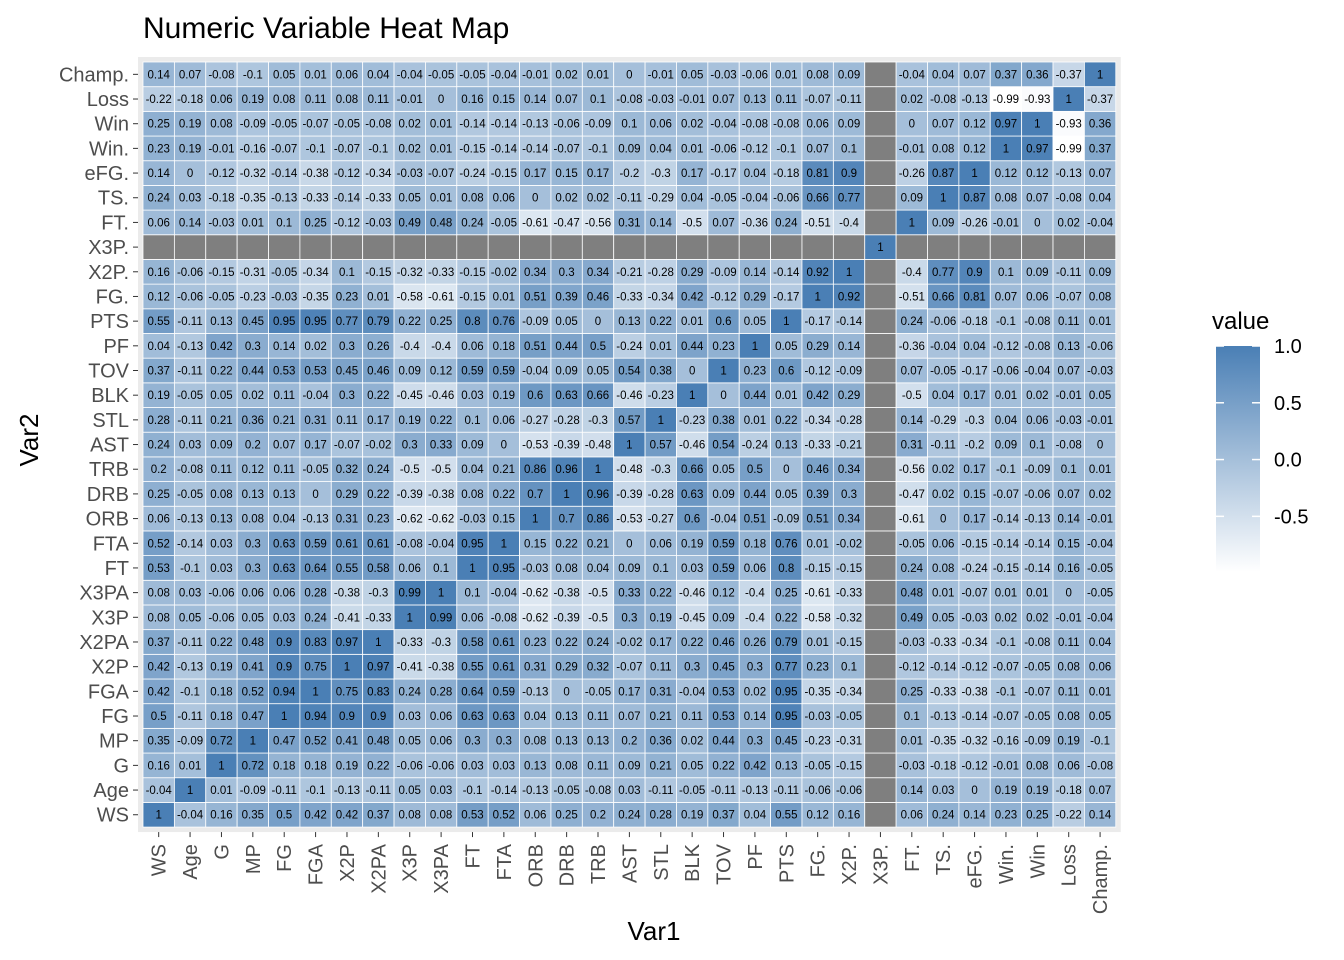 The height and width of the screenshot is (960, 1344). Describe the element at coordinates (1006, 75) in the screenshot. I see `cell-value-label: 0.37` at that location.